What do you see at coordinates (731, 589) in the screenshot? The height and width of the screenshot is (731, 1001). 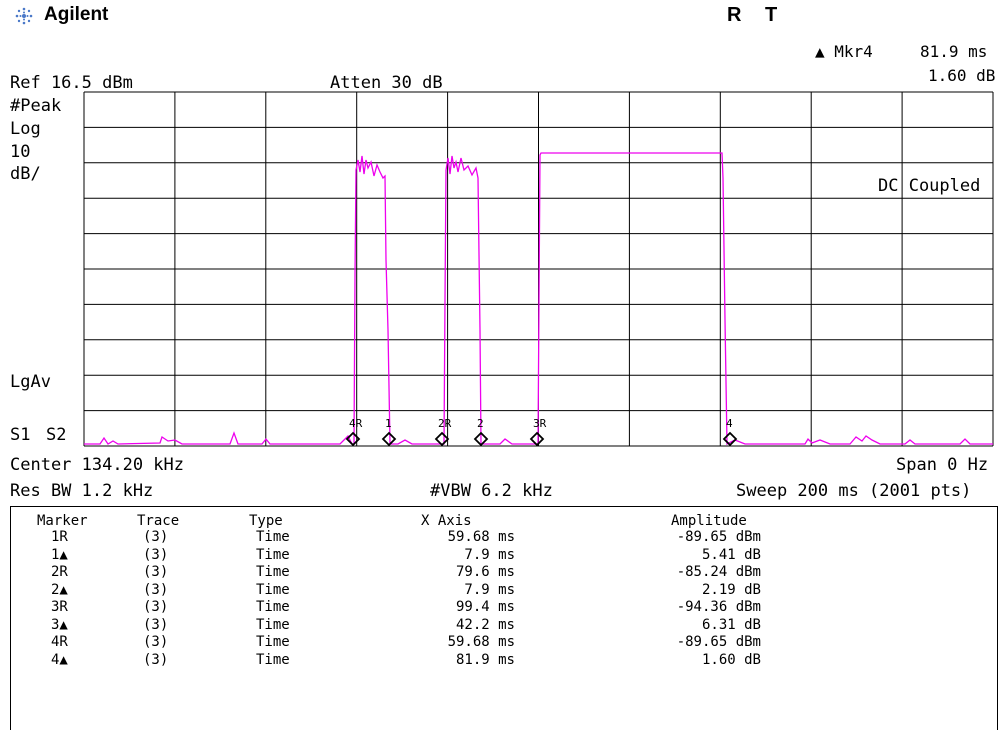 I see `amplitude-value: 2.19 dB` at bounding box center [731, 589].